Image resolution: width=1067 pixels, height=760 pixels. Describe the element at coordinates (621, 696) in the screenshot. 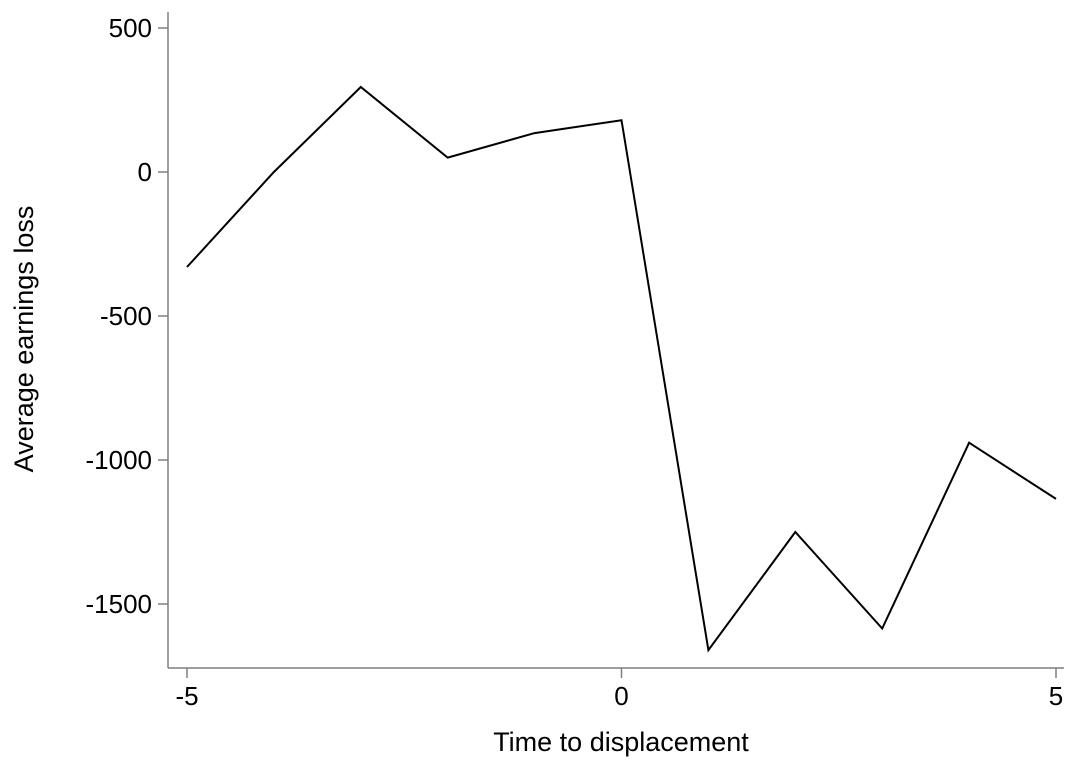

I see `x-tick-label: 0` at that location.